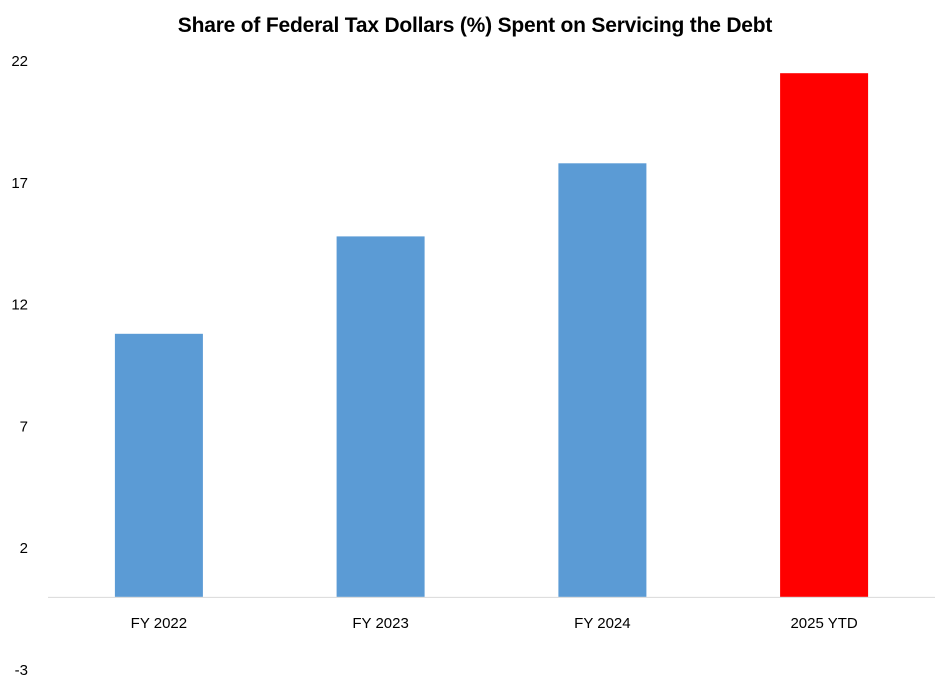 This screenshot has height=690, width=950. I want to click on y-tick-label: 7, so click(24, 426).